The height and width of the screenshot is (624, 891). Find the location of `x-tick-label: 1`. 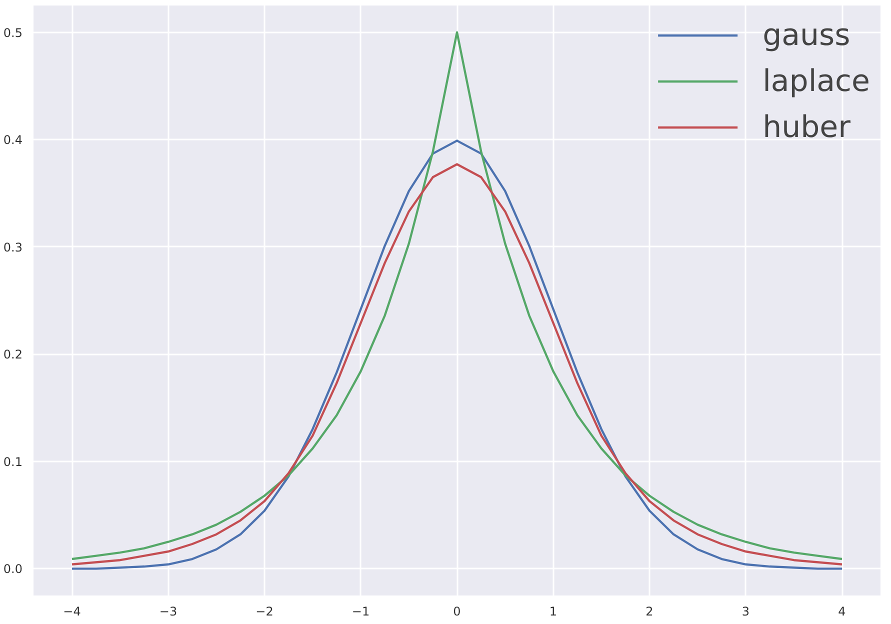

x-tick-label: 1 is located at coordinates (553, 611).